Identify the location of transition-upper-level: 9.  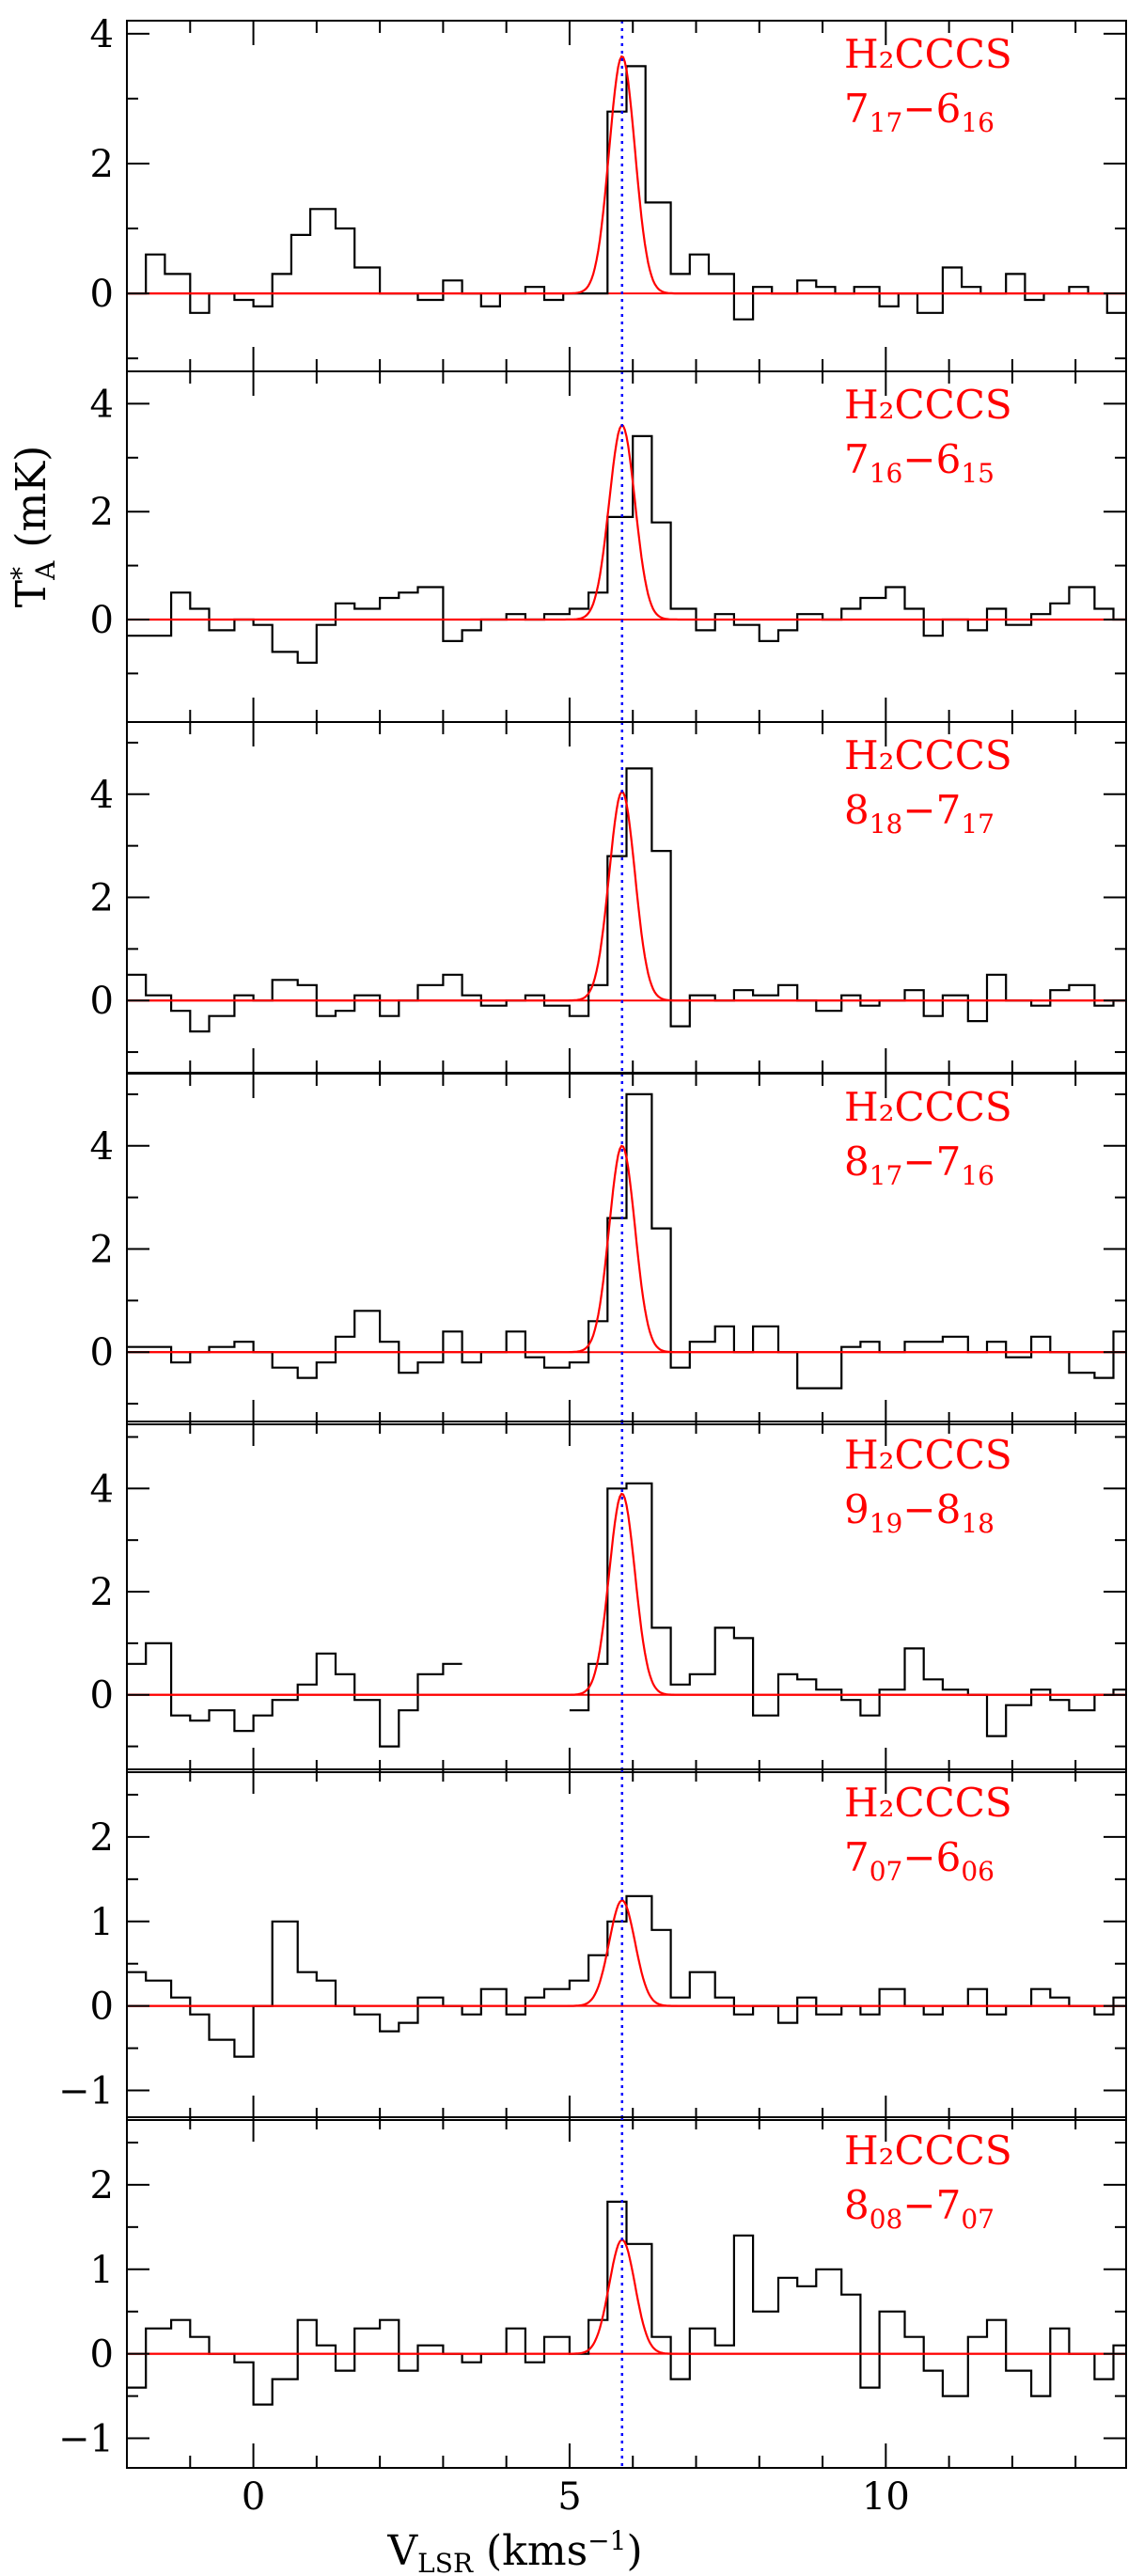
(857, 1509).